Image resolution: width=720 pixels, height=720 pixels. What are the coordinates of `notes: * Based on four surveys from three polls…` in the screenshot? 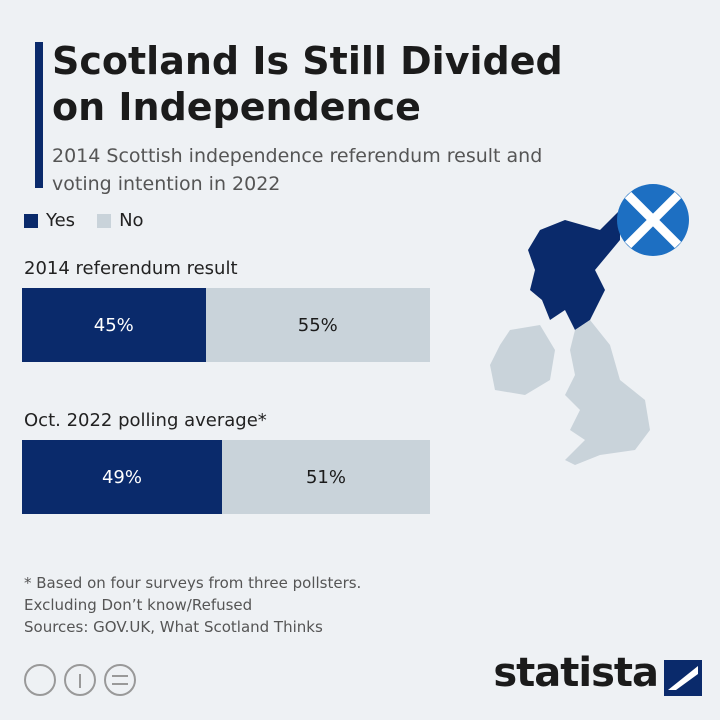 It's located at (192, 605).